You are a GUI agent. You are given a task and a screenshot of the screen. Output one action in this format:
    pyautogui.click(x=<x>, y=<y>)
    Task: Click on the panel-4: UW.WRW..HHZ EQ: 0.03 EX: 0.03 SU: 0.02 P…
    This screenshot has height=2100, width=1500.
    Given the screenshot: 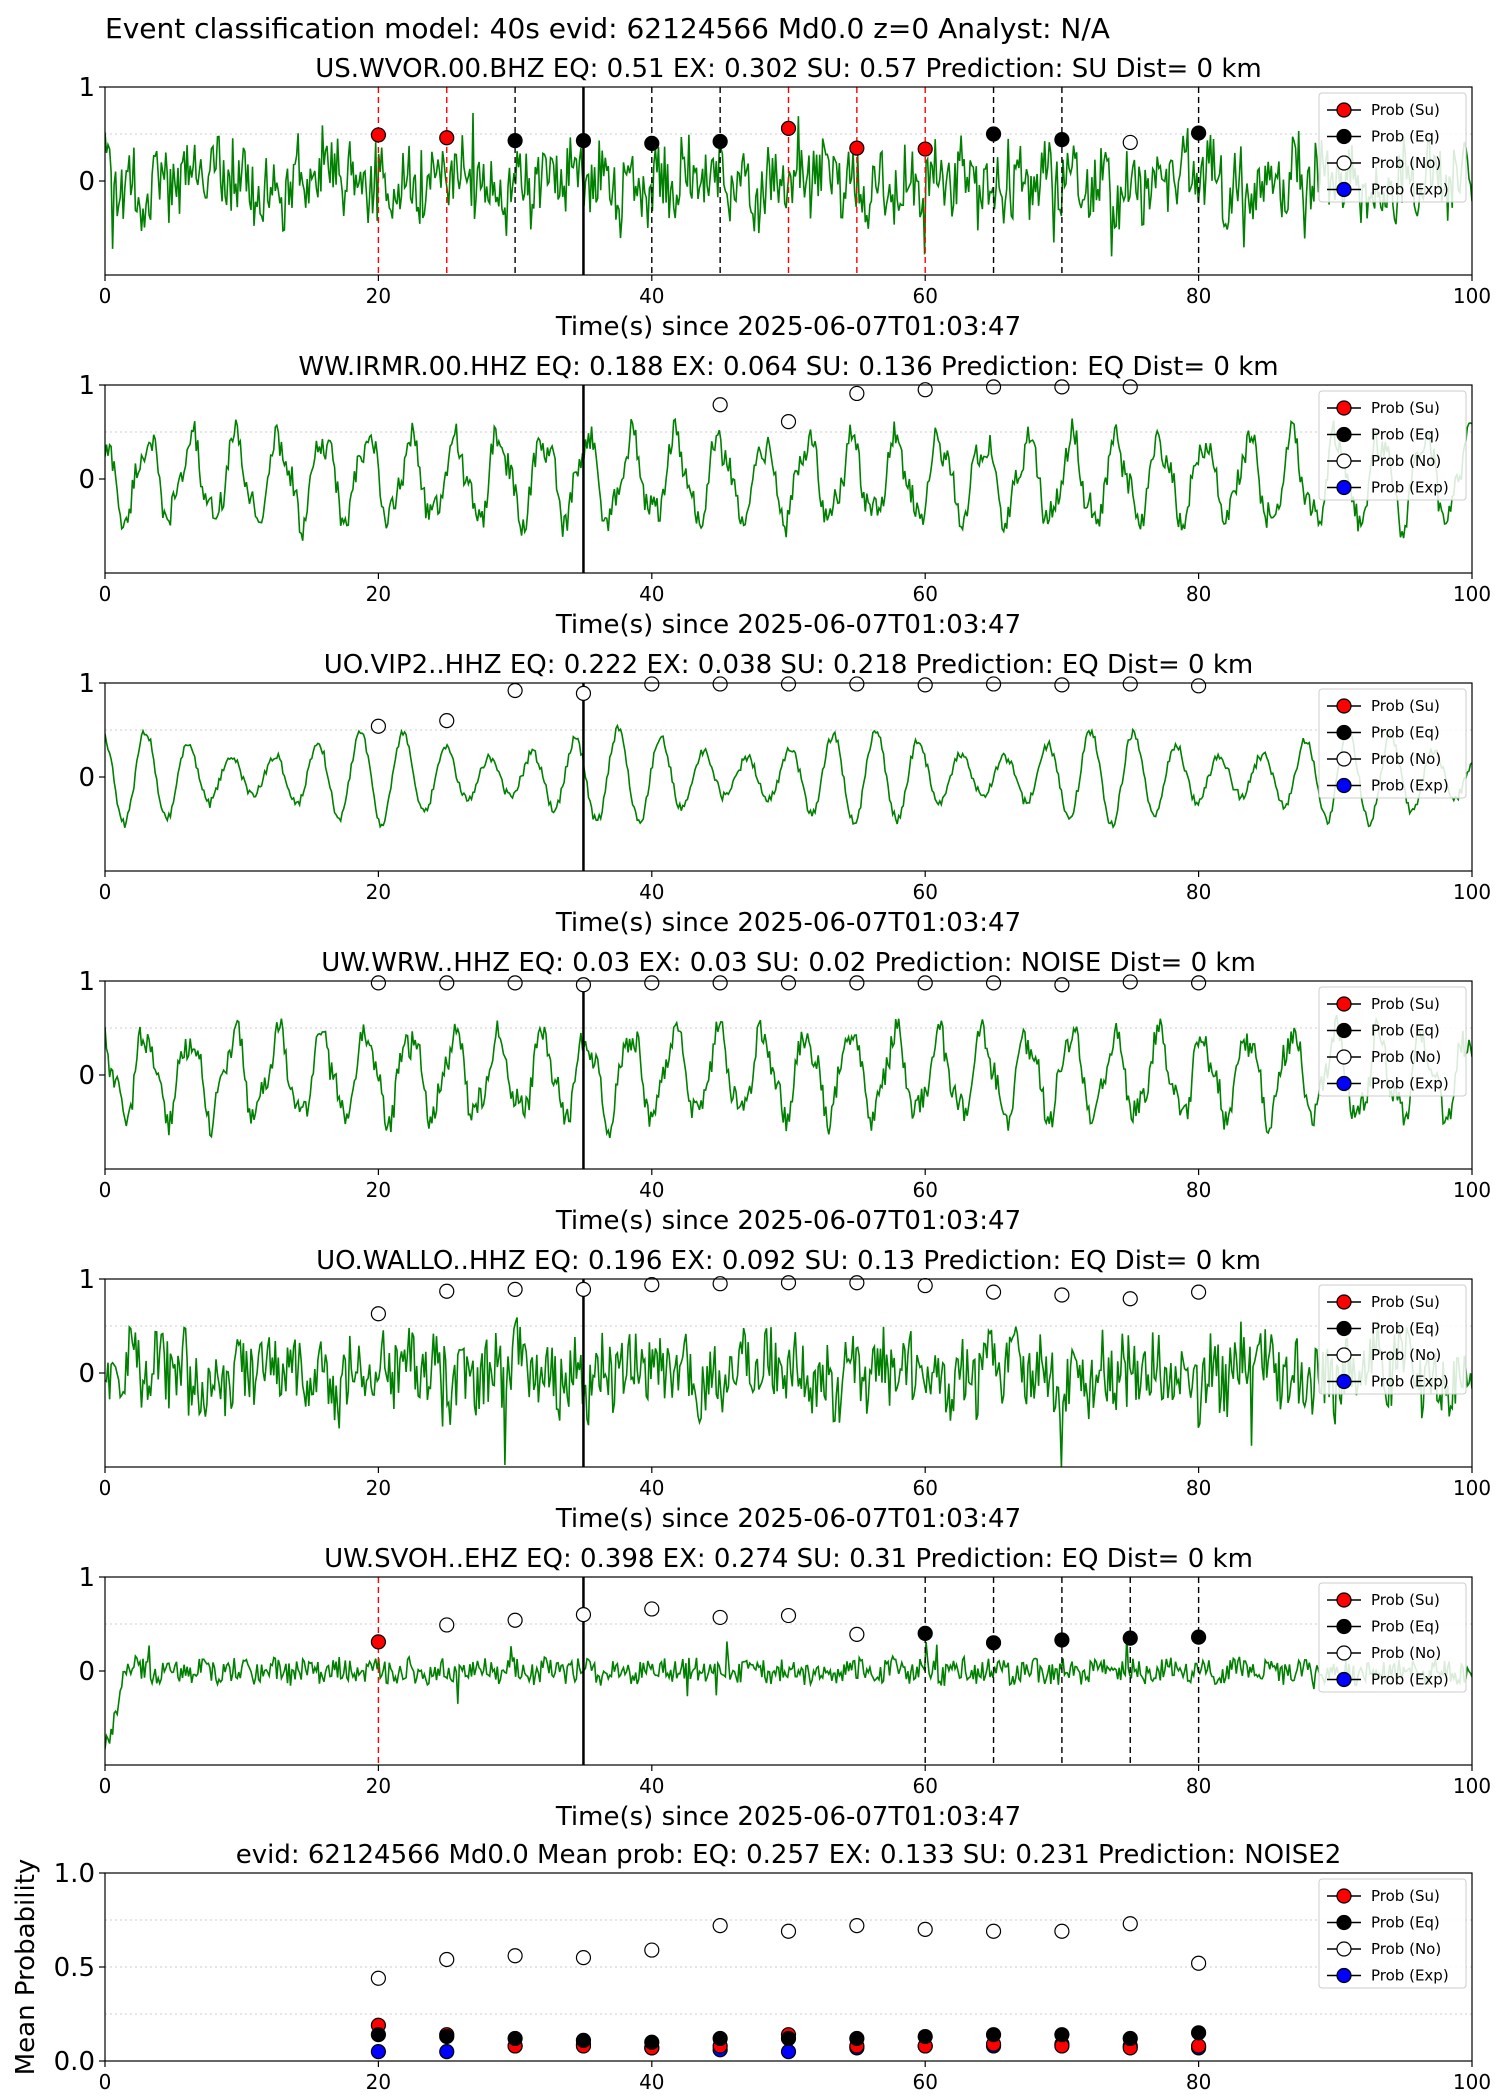 What is the action you would take?
    pyautogui.click(x=784, y=1092)
    